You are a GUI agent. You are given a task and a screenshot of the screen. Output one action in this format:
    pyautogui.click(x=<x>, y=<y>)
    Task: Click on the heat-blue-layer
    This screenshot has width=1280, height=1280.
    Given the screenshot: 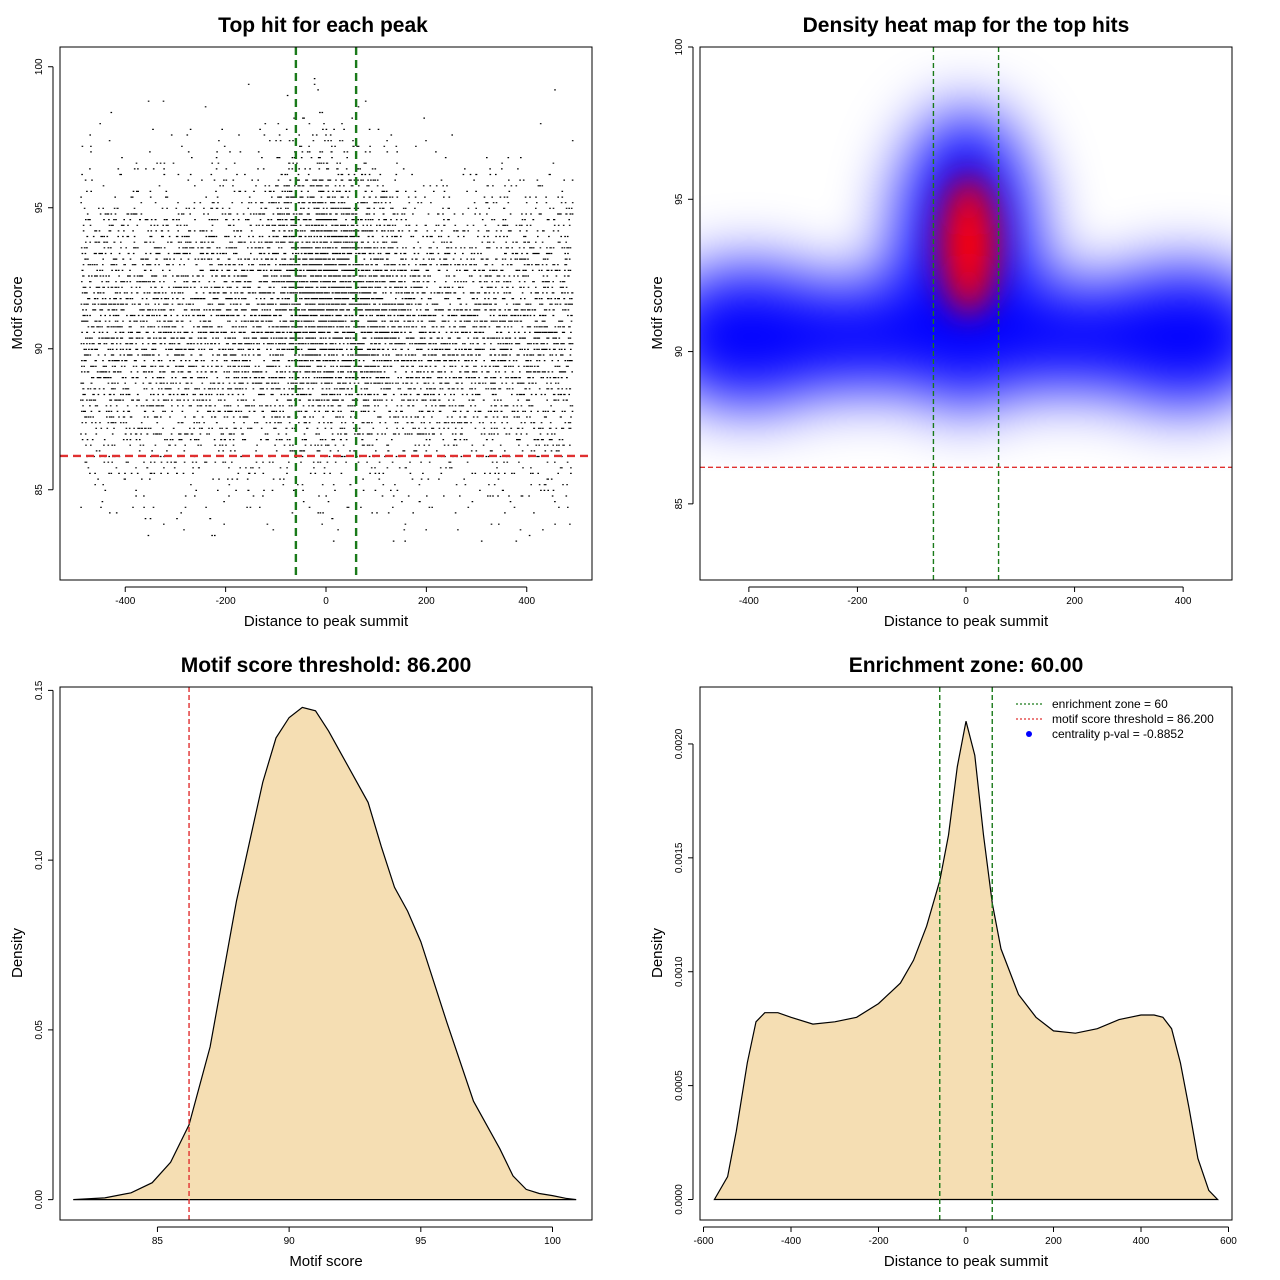 What is the action you would take?
    pyautogui.click(x=966, y=260)
    